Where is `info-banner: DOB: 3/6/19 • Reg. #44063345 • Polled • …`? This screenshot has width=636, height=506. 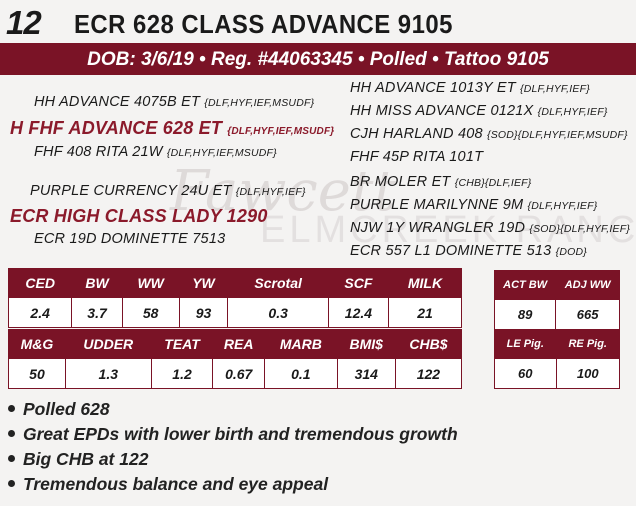
info-banner: DOB: 3/6/19 • Reg. #44063345 • Polled • … is located at coordinates (318, 60).